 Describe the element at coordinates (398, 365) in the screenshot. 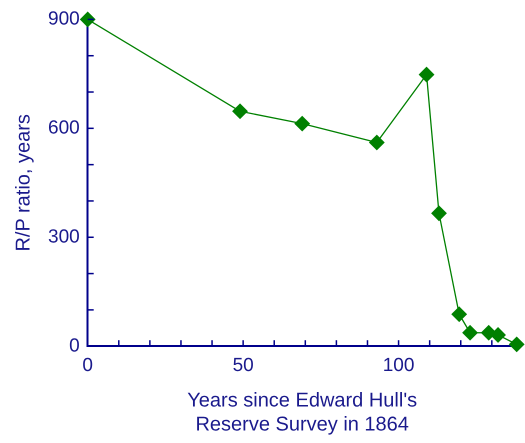

I see `x-tick-label: 100` at that location.